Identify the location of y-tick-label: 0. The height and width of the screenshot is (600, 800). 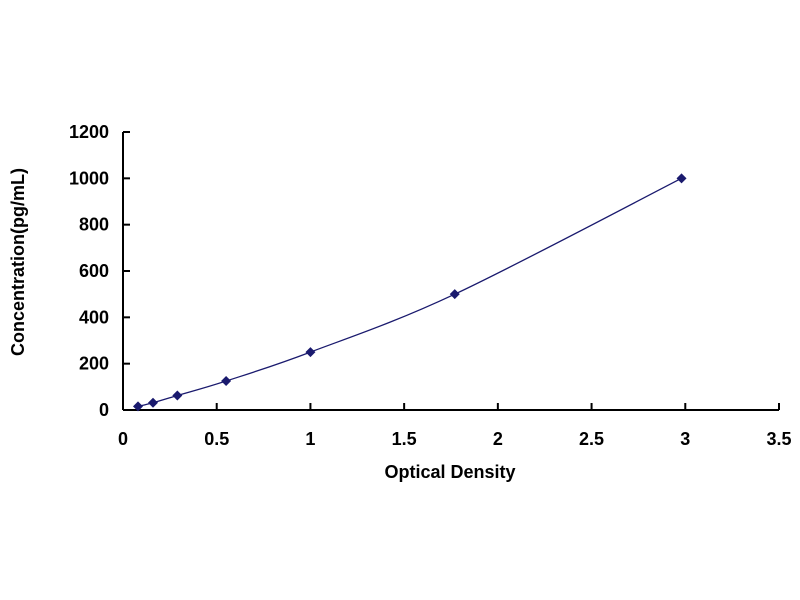
(104, 410).